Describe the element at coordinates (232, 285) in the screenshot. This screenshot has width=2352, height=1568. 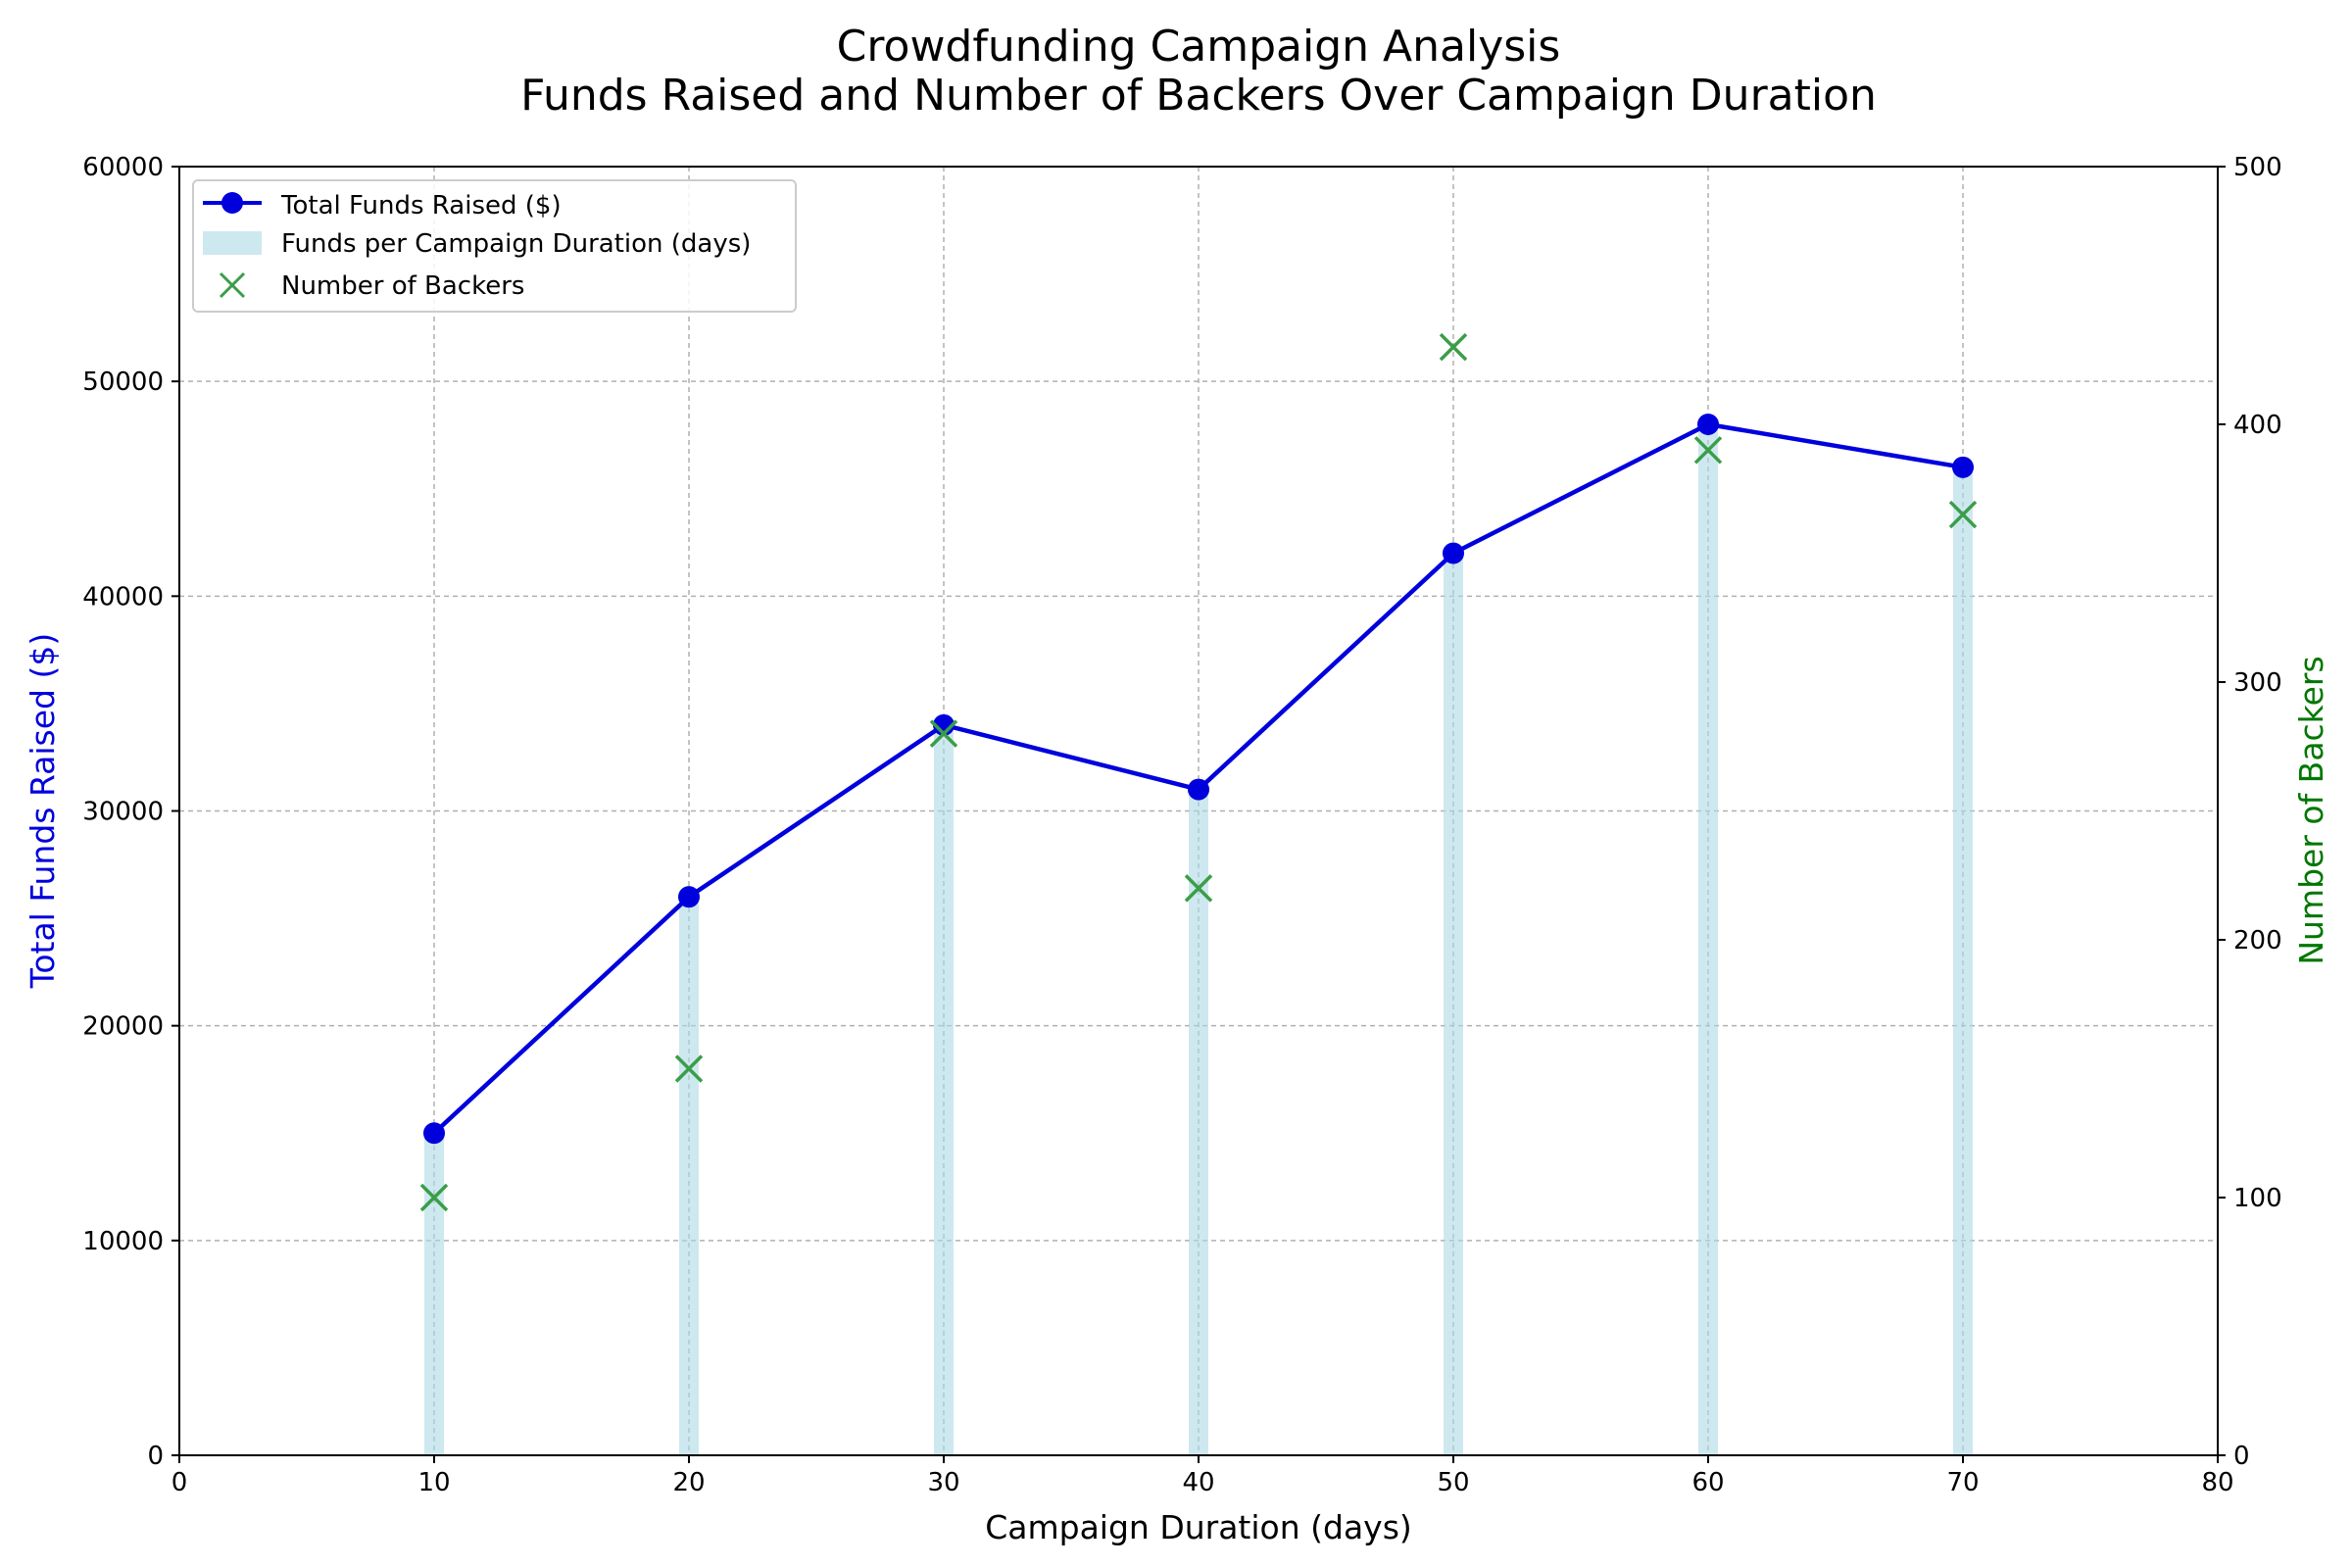
I see `legend-cross-swatch` at that location.